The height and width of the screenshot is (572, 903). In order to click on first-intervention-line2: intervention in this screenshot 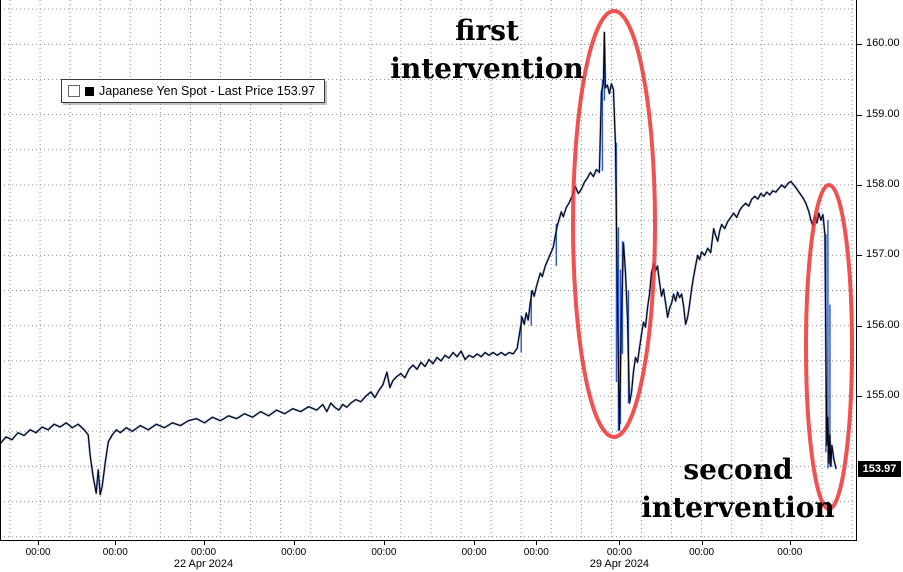, I will do `click(487, 68)`.